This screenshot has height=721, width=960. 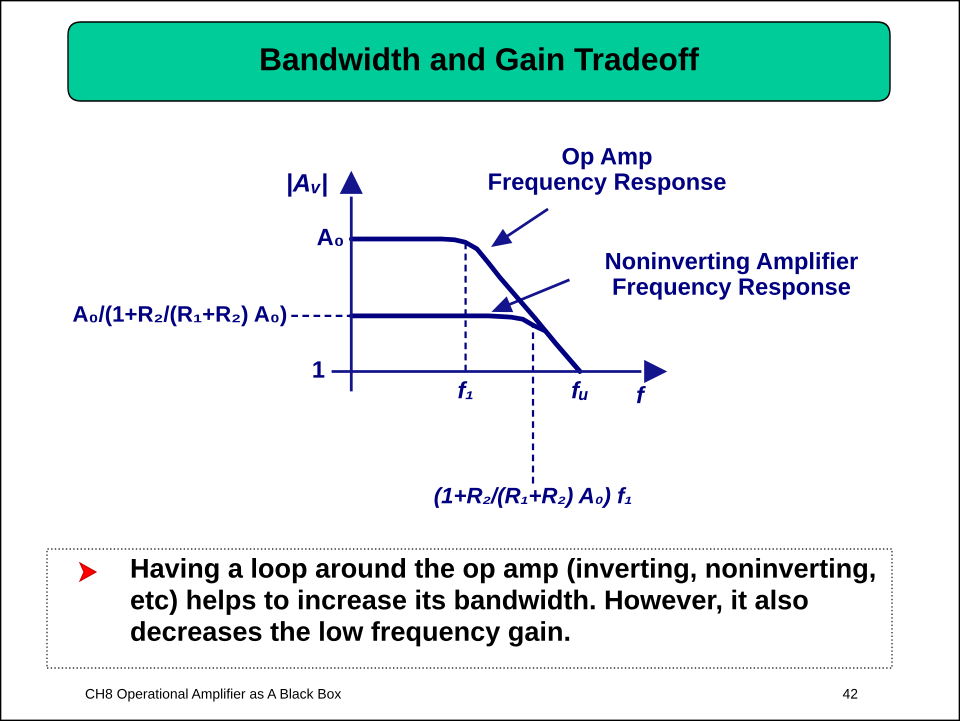 What do you see at coordinates (850, 693) in the screenshot?
I see `text: 42` at bounding box center [850, 693].